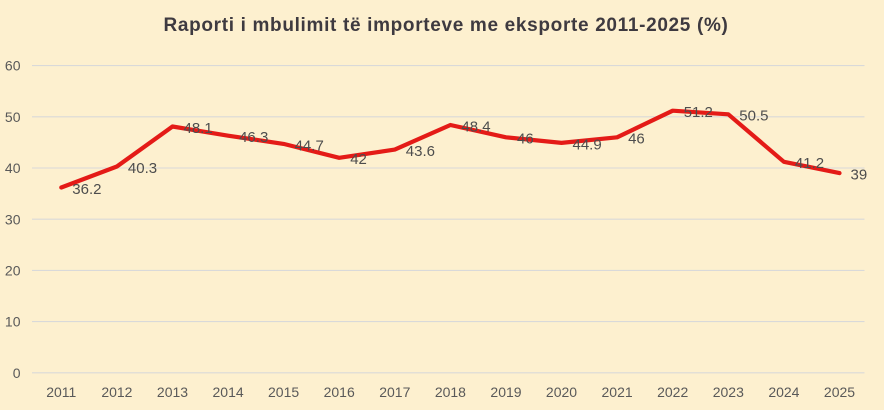 The image size is (884, 410). I want to click on svg-text: 2011, so click(61, 392).